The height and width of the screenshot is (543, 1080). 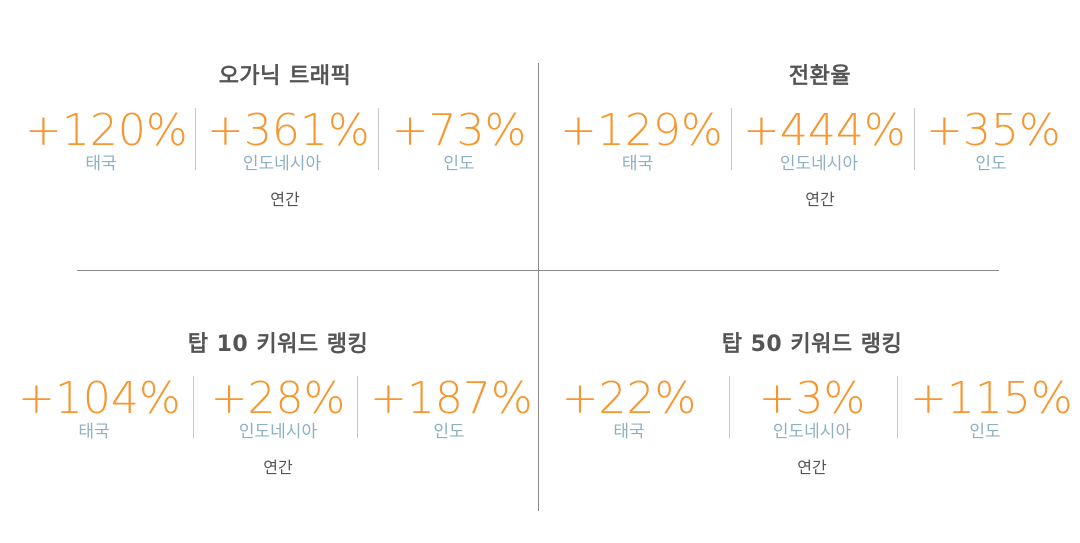 I want to click on horizontal-divider, so click(x=538, y=270).